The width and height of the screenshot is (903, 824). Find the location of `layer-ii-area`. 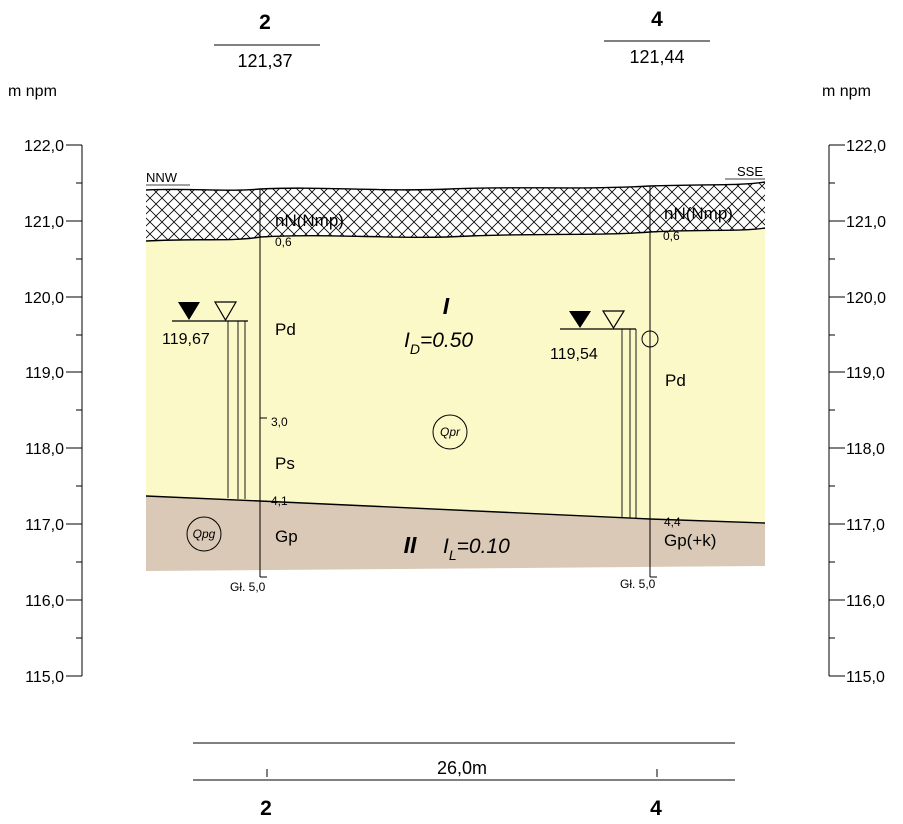

layer-ii-area is located at coordinates (455, 533).